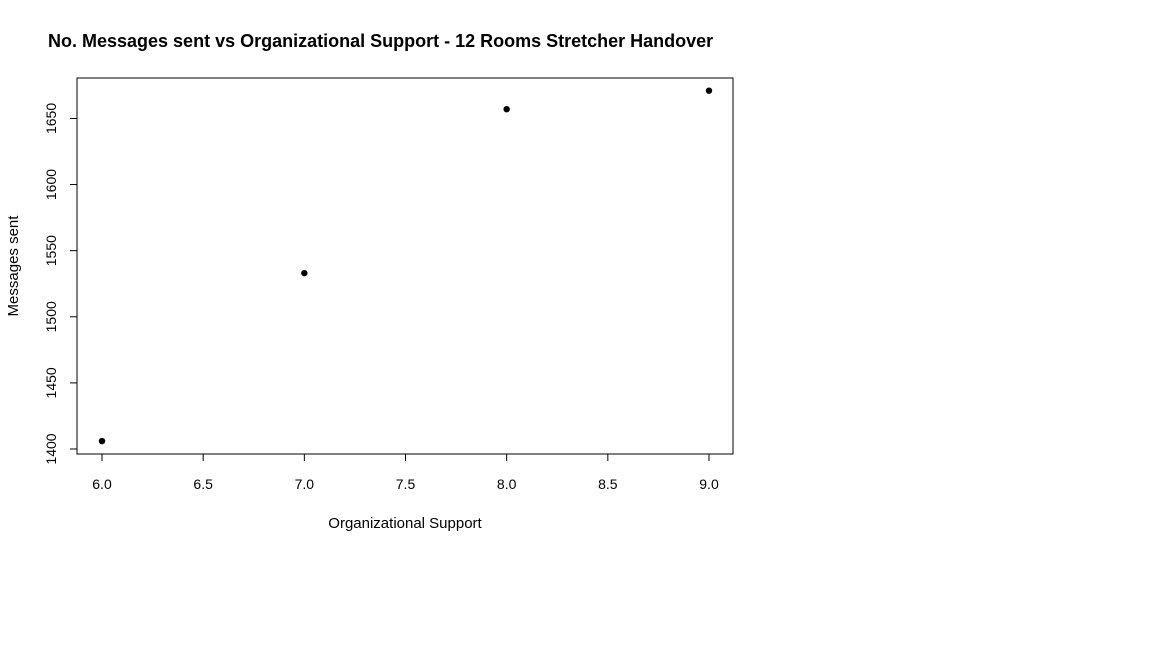 The height and width of the screenshot is (648, 1152). What do you see at coordinates (305, 484) in the screenshot?
I see `x-tick-label: 7.0` at bounding box center [305, 484].